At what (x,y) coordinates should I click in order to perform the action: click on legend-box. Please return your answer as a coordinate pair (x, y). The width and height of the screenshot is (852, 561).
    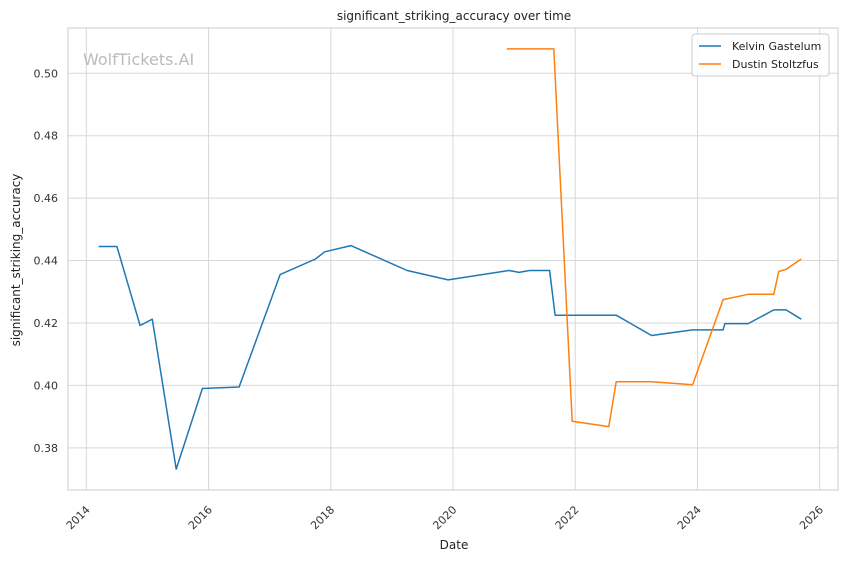
    Looking at the image, I should click on (760, 55).